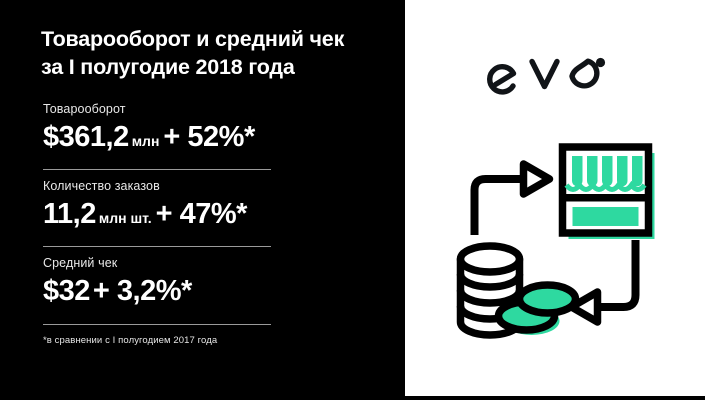 The height and width of the screenshot is (400, 705). I want to click on metric-value: $361,2 млн + 52%*, so click(193, 137).